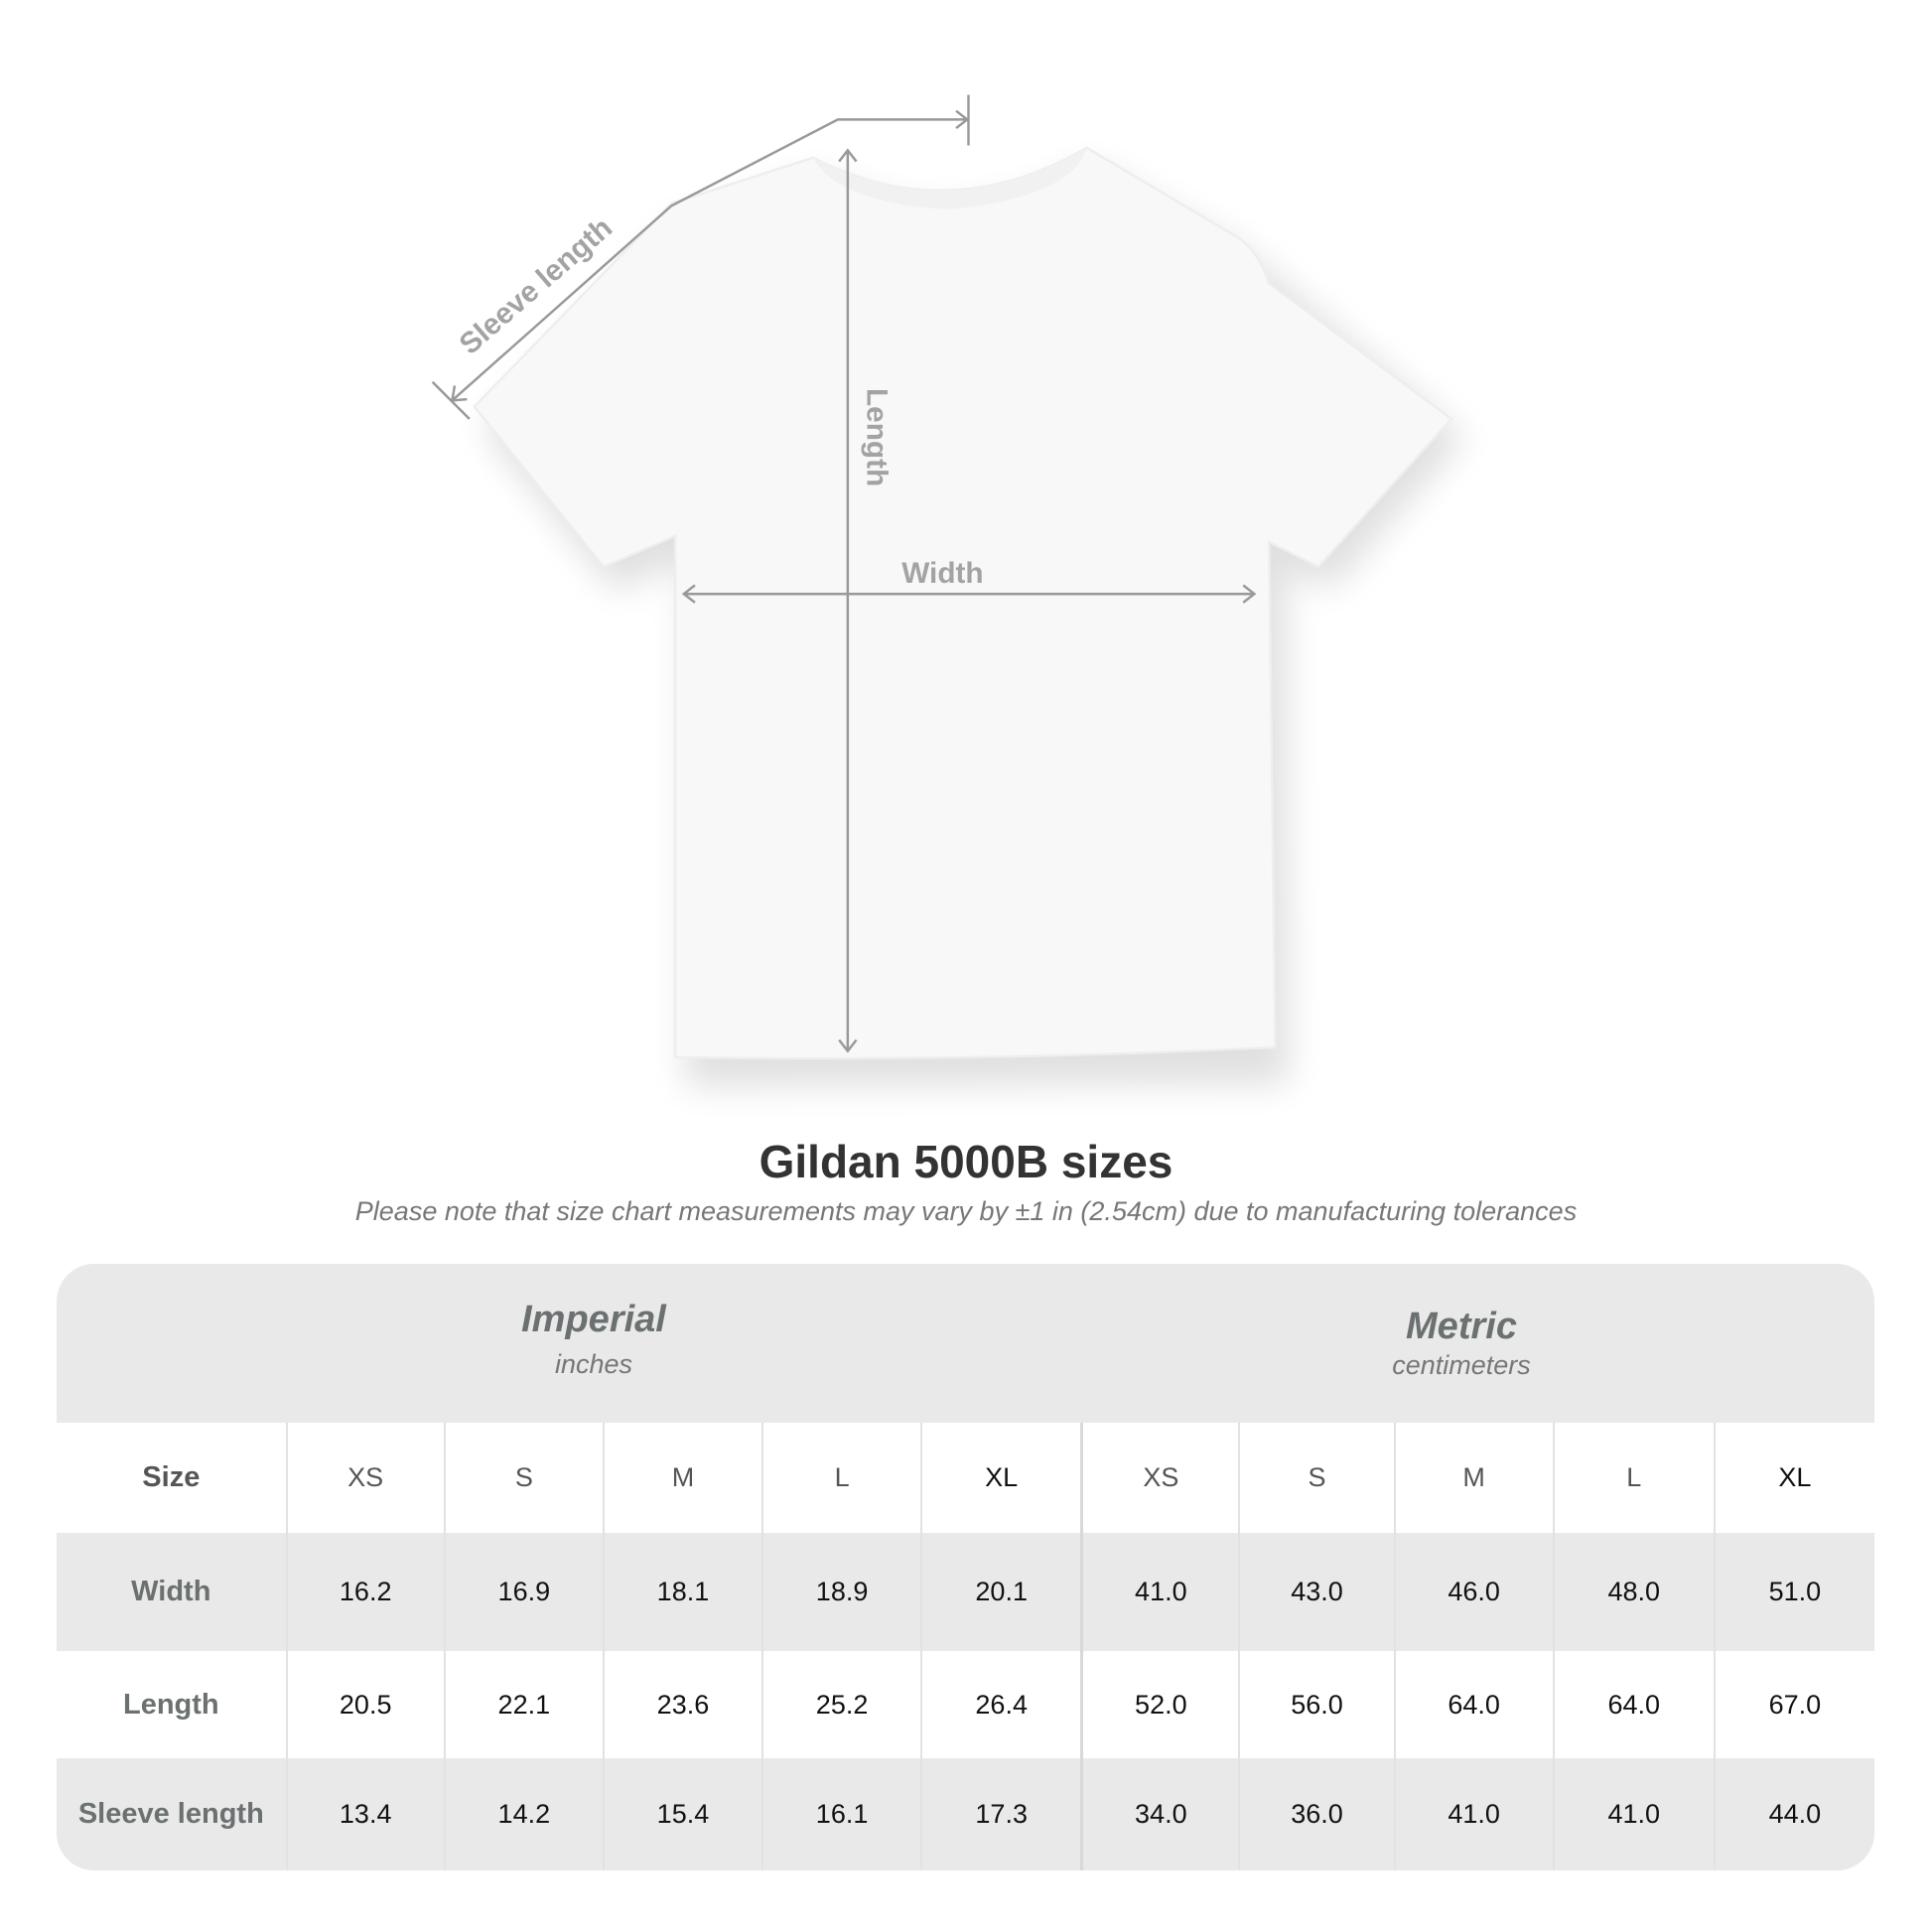  I want to click on imperial-title: Imperial, so click(593, 1319).